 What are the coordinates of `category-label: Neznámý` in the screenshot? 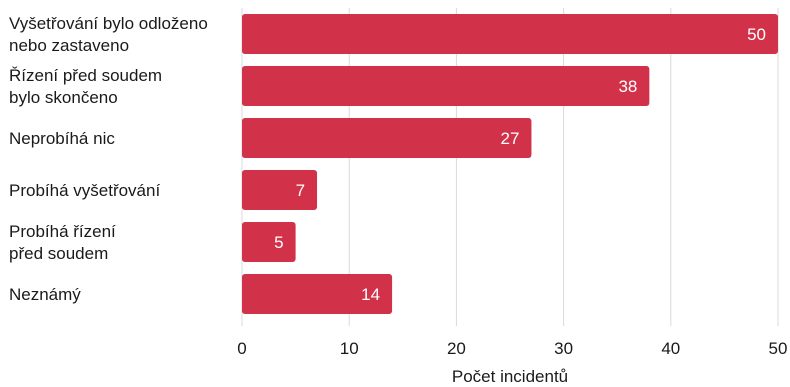 It's located at (45, 294).